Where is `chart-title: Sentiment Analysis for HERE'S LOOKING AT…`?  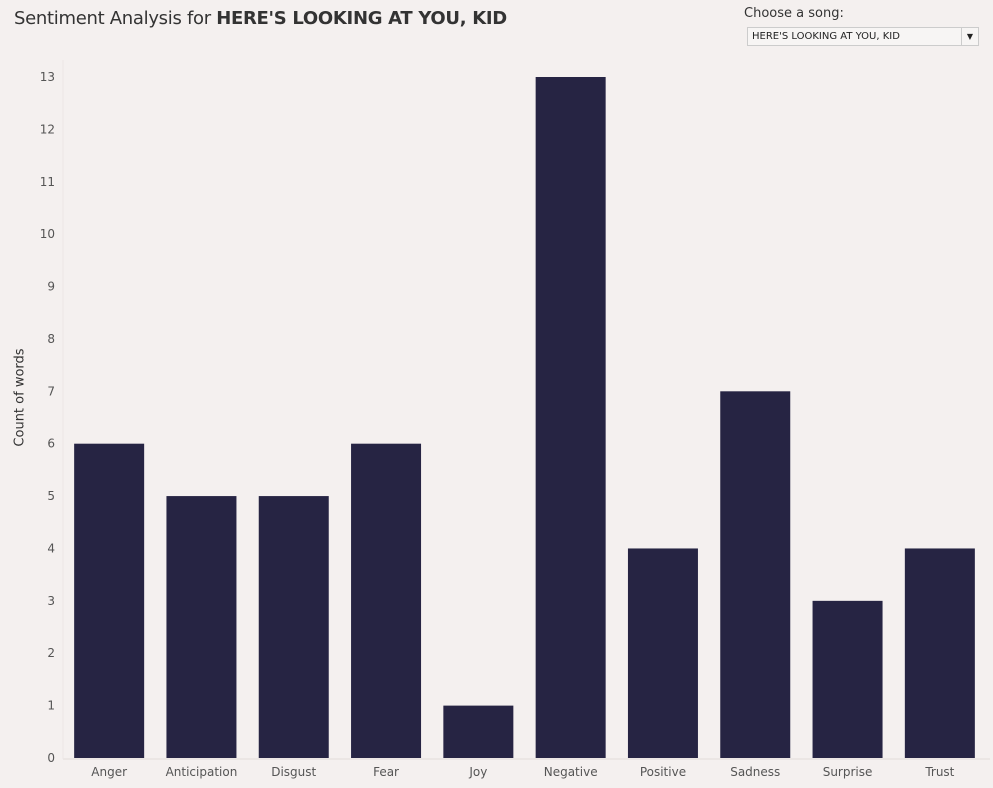
chart-title: Sentiment Analysis for HERE'S LOOKING AT… is located at coordinates (260, 18).